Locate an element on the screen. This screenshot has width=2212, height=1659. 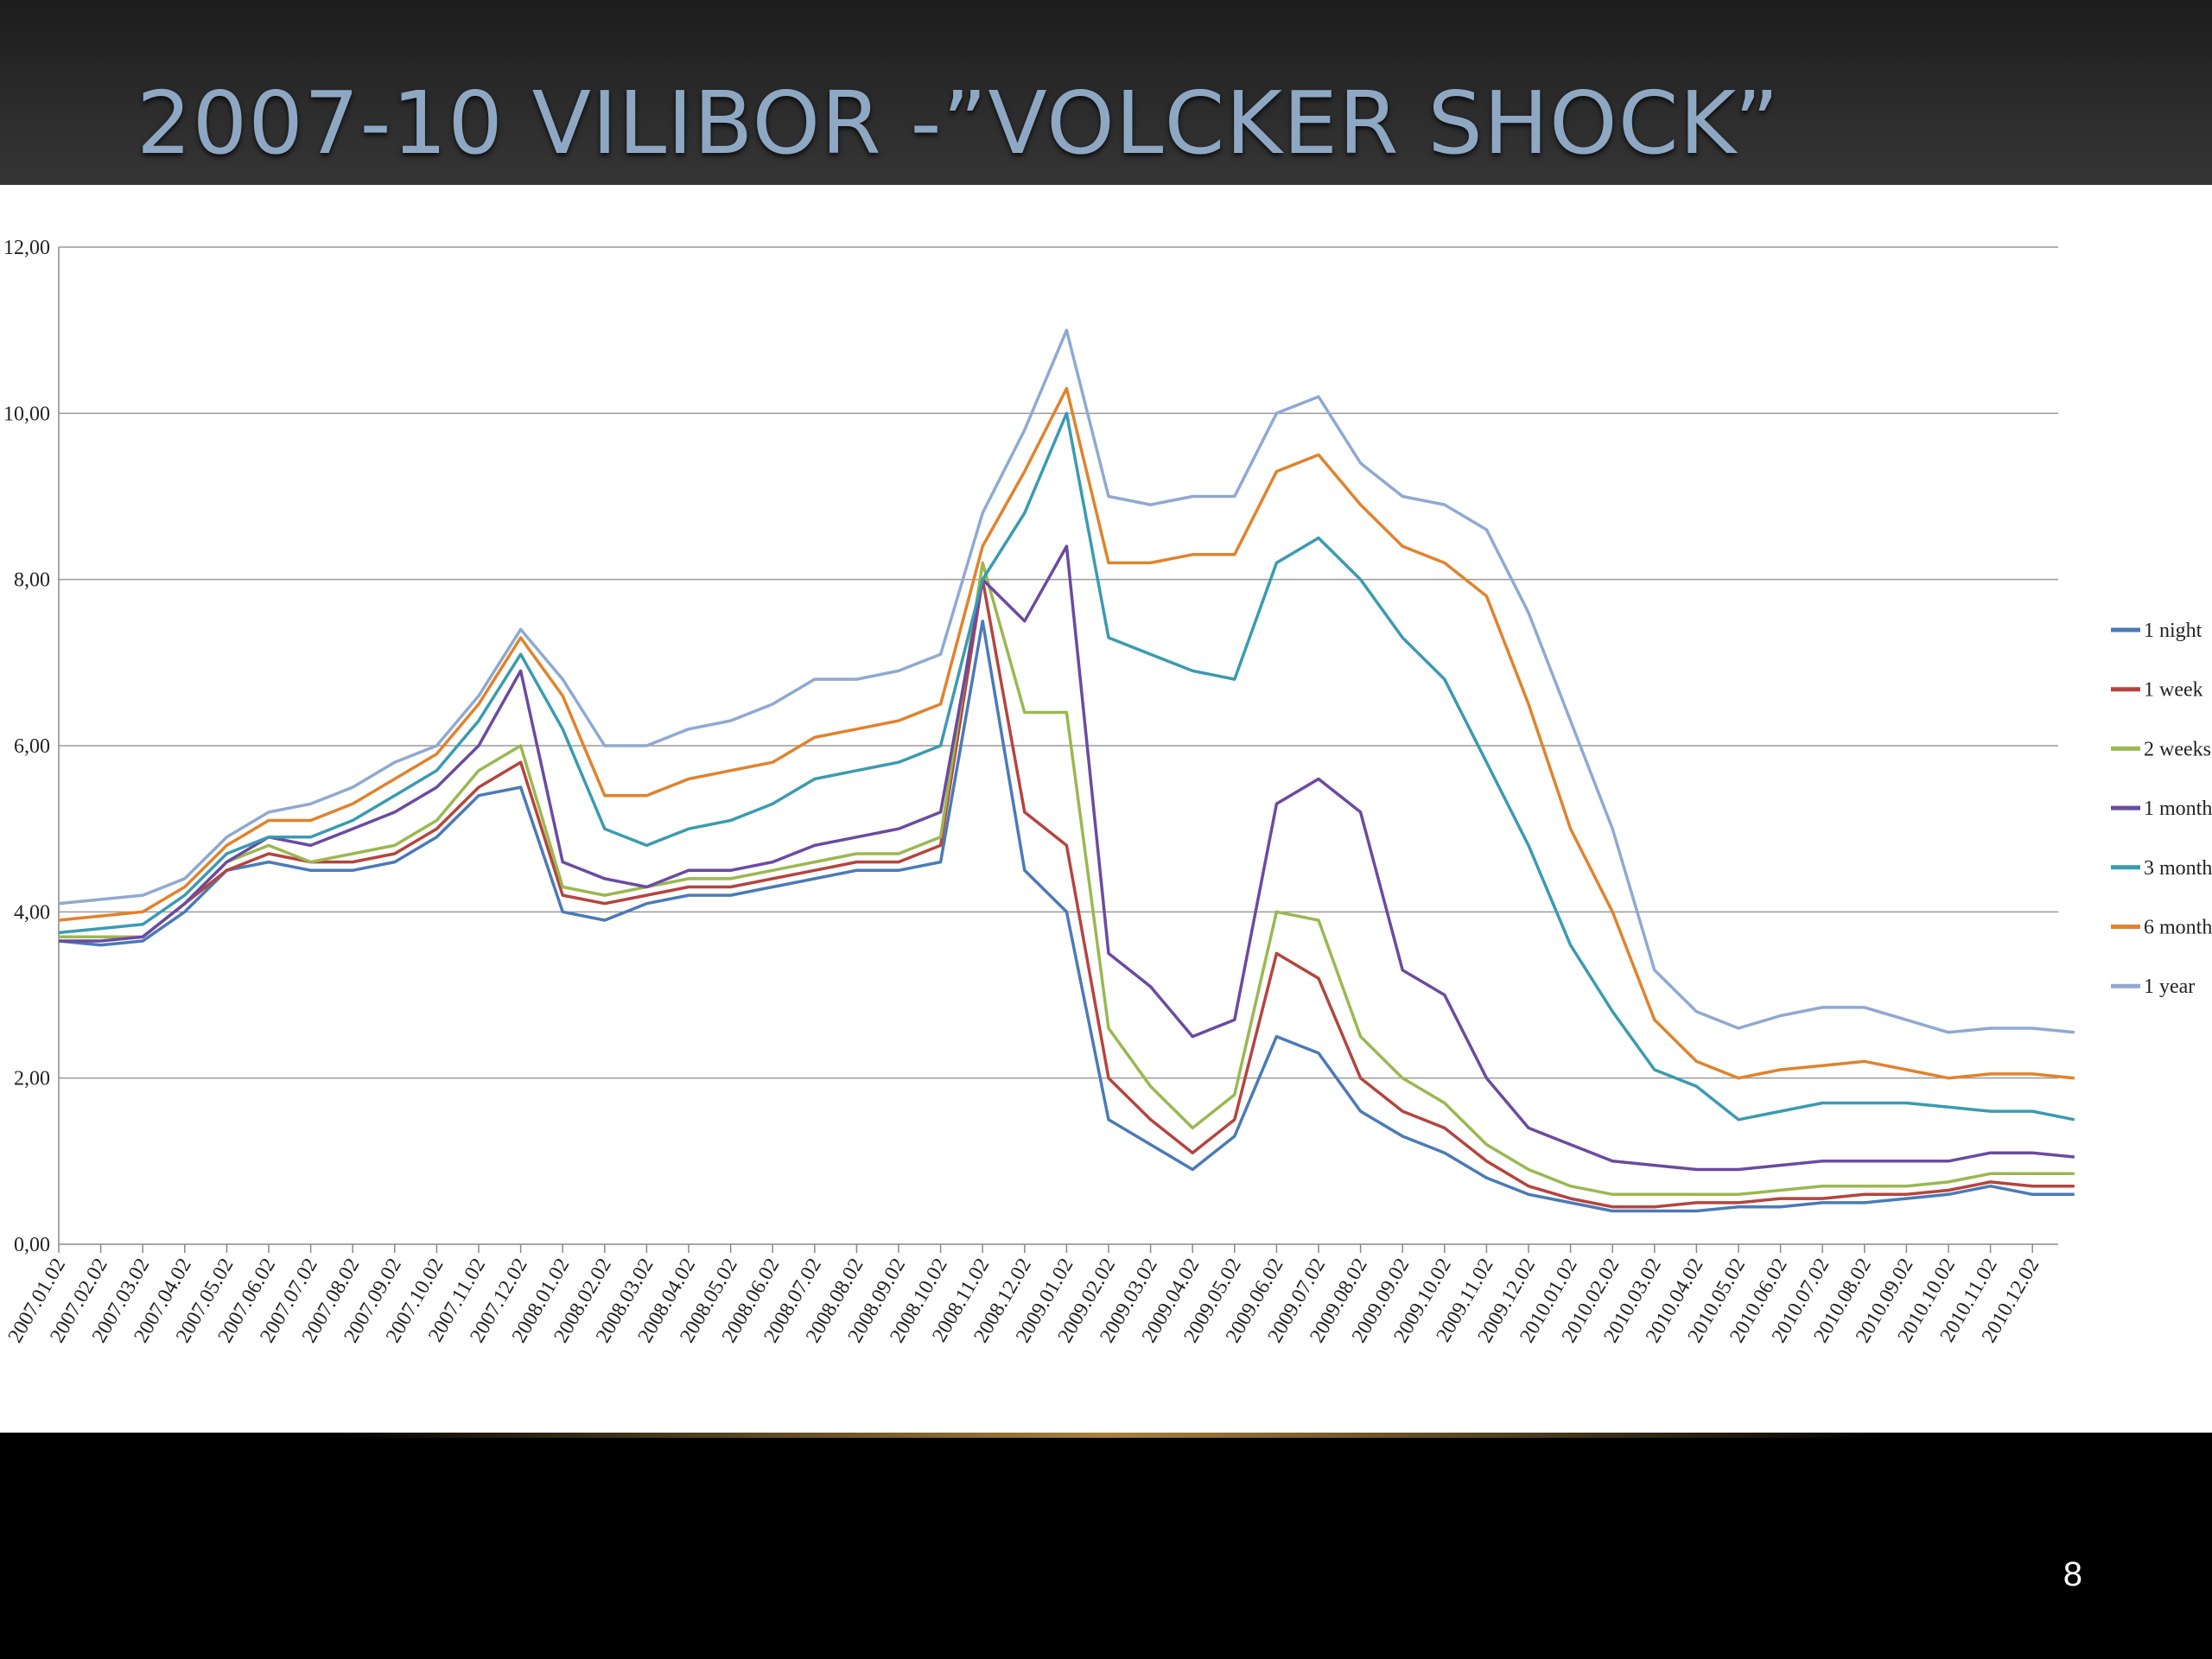
legend-label-6-months: 6 months is located at coordinates (2178, 928).